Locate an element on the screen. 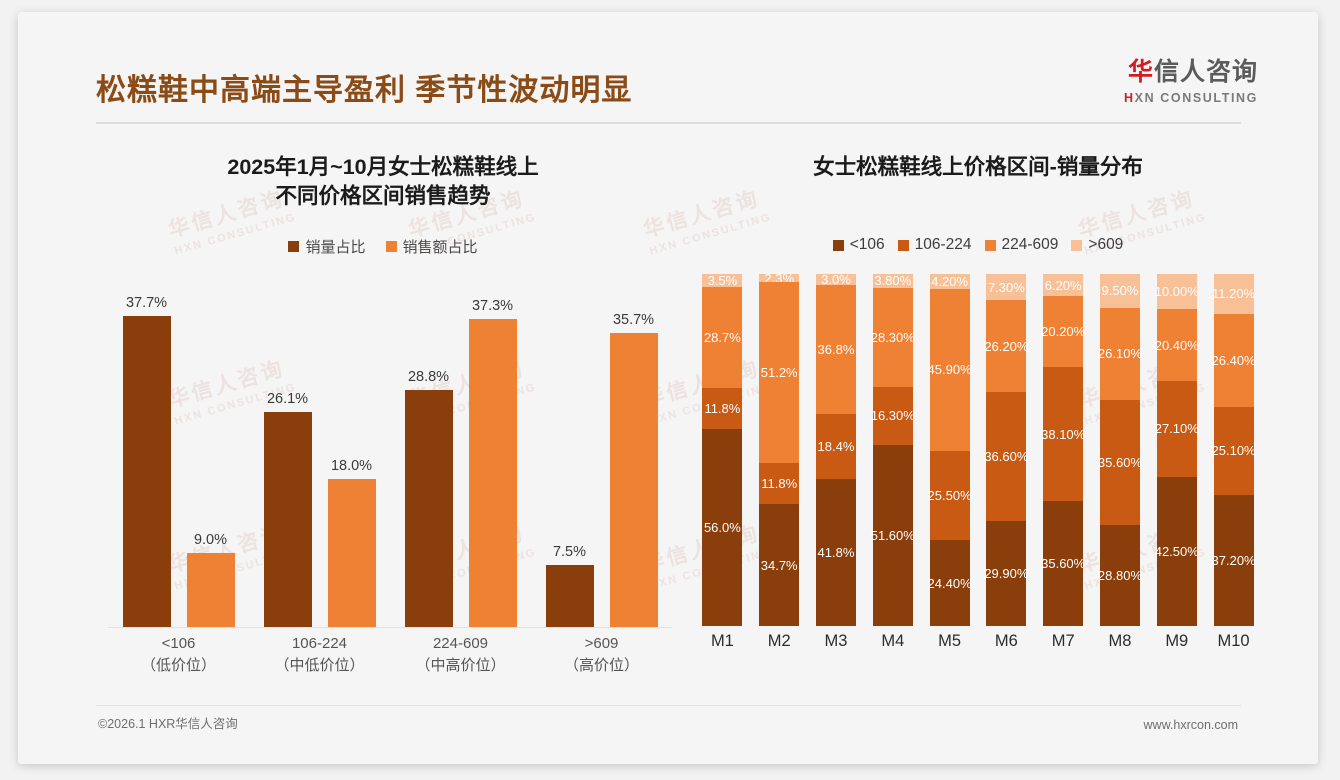  stacked-bar-segment: 24.40% is located at coordinates (949, 583).